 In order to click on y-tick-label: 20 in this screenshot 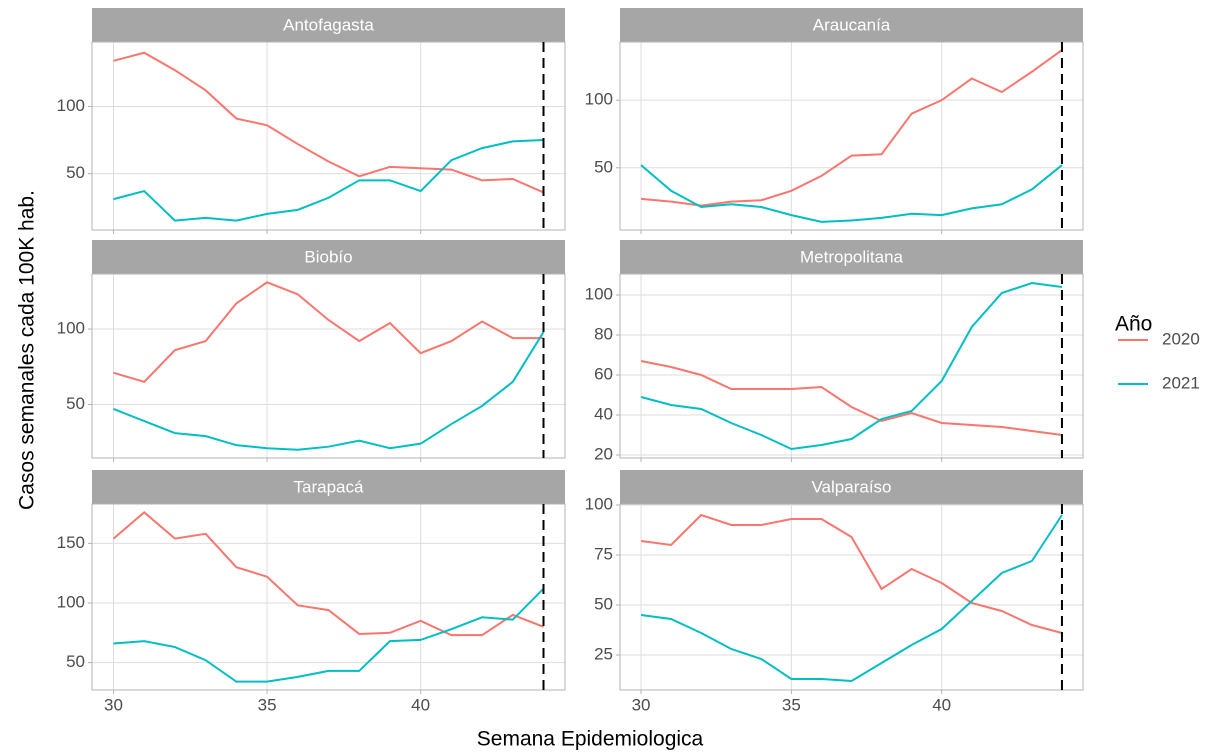, I will do `click(603, 453)`.